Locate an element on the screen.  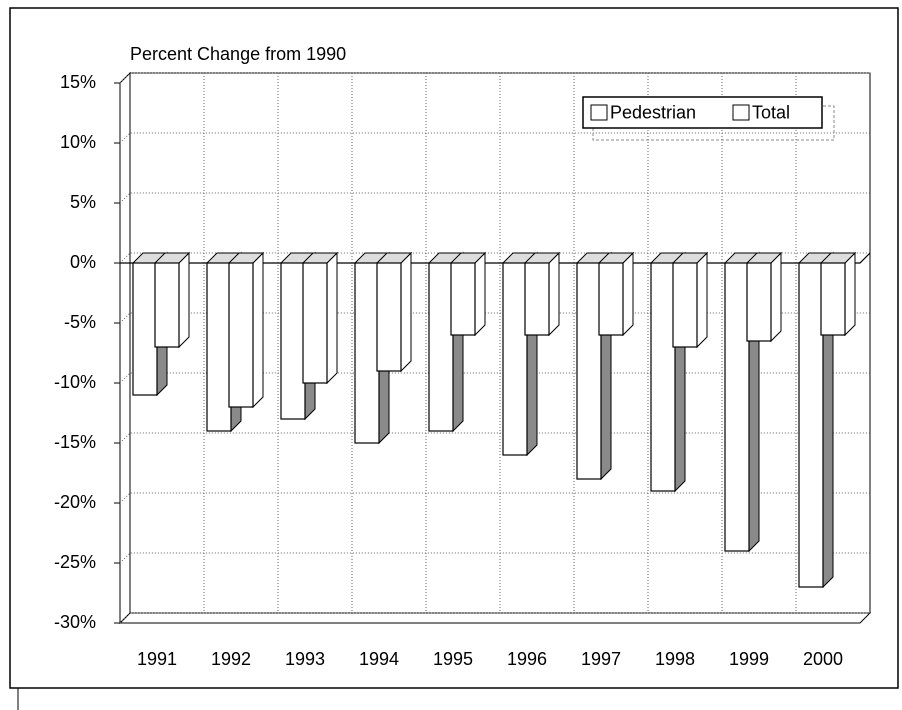
y-tick-label: -15% is located at coordinates (75, 442).